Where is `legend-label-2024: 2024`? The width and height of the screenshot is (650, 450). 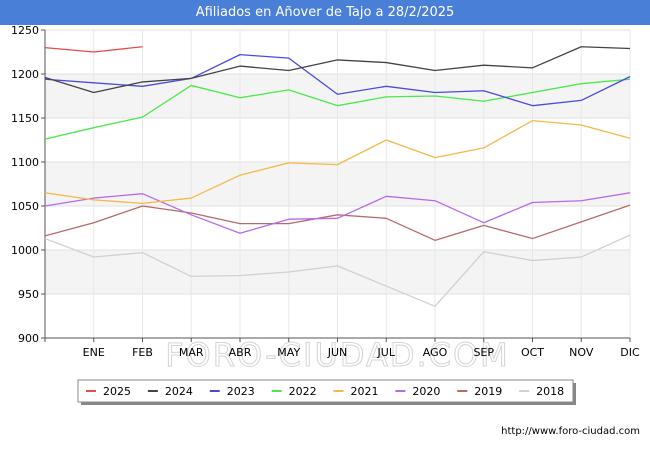
legend-label-2024: 2024 is located at coordinates (179, 391).